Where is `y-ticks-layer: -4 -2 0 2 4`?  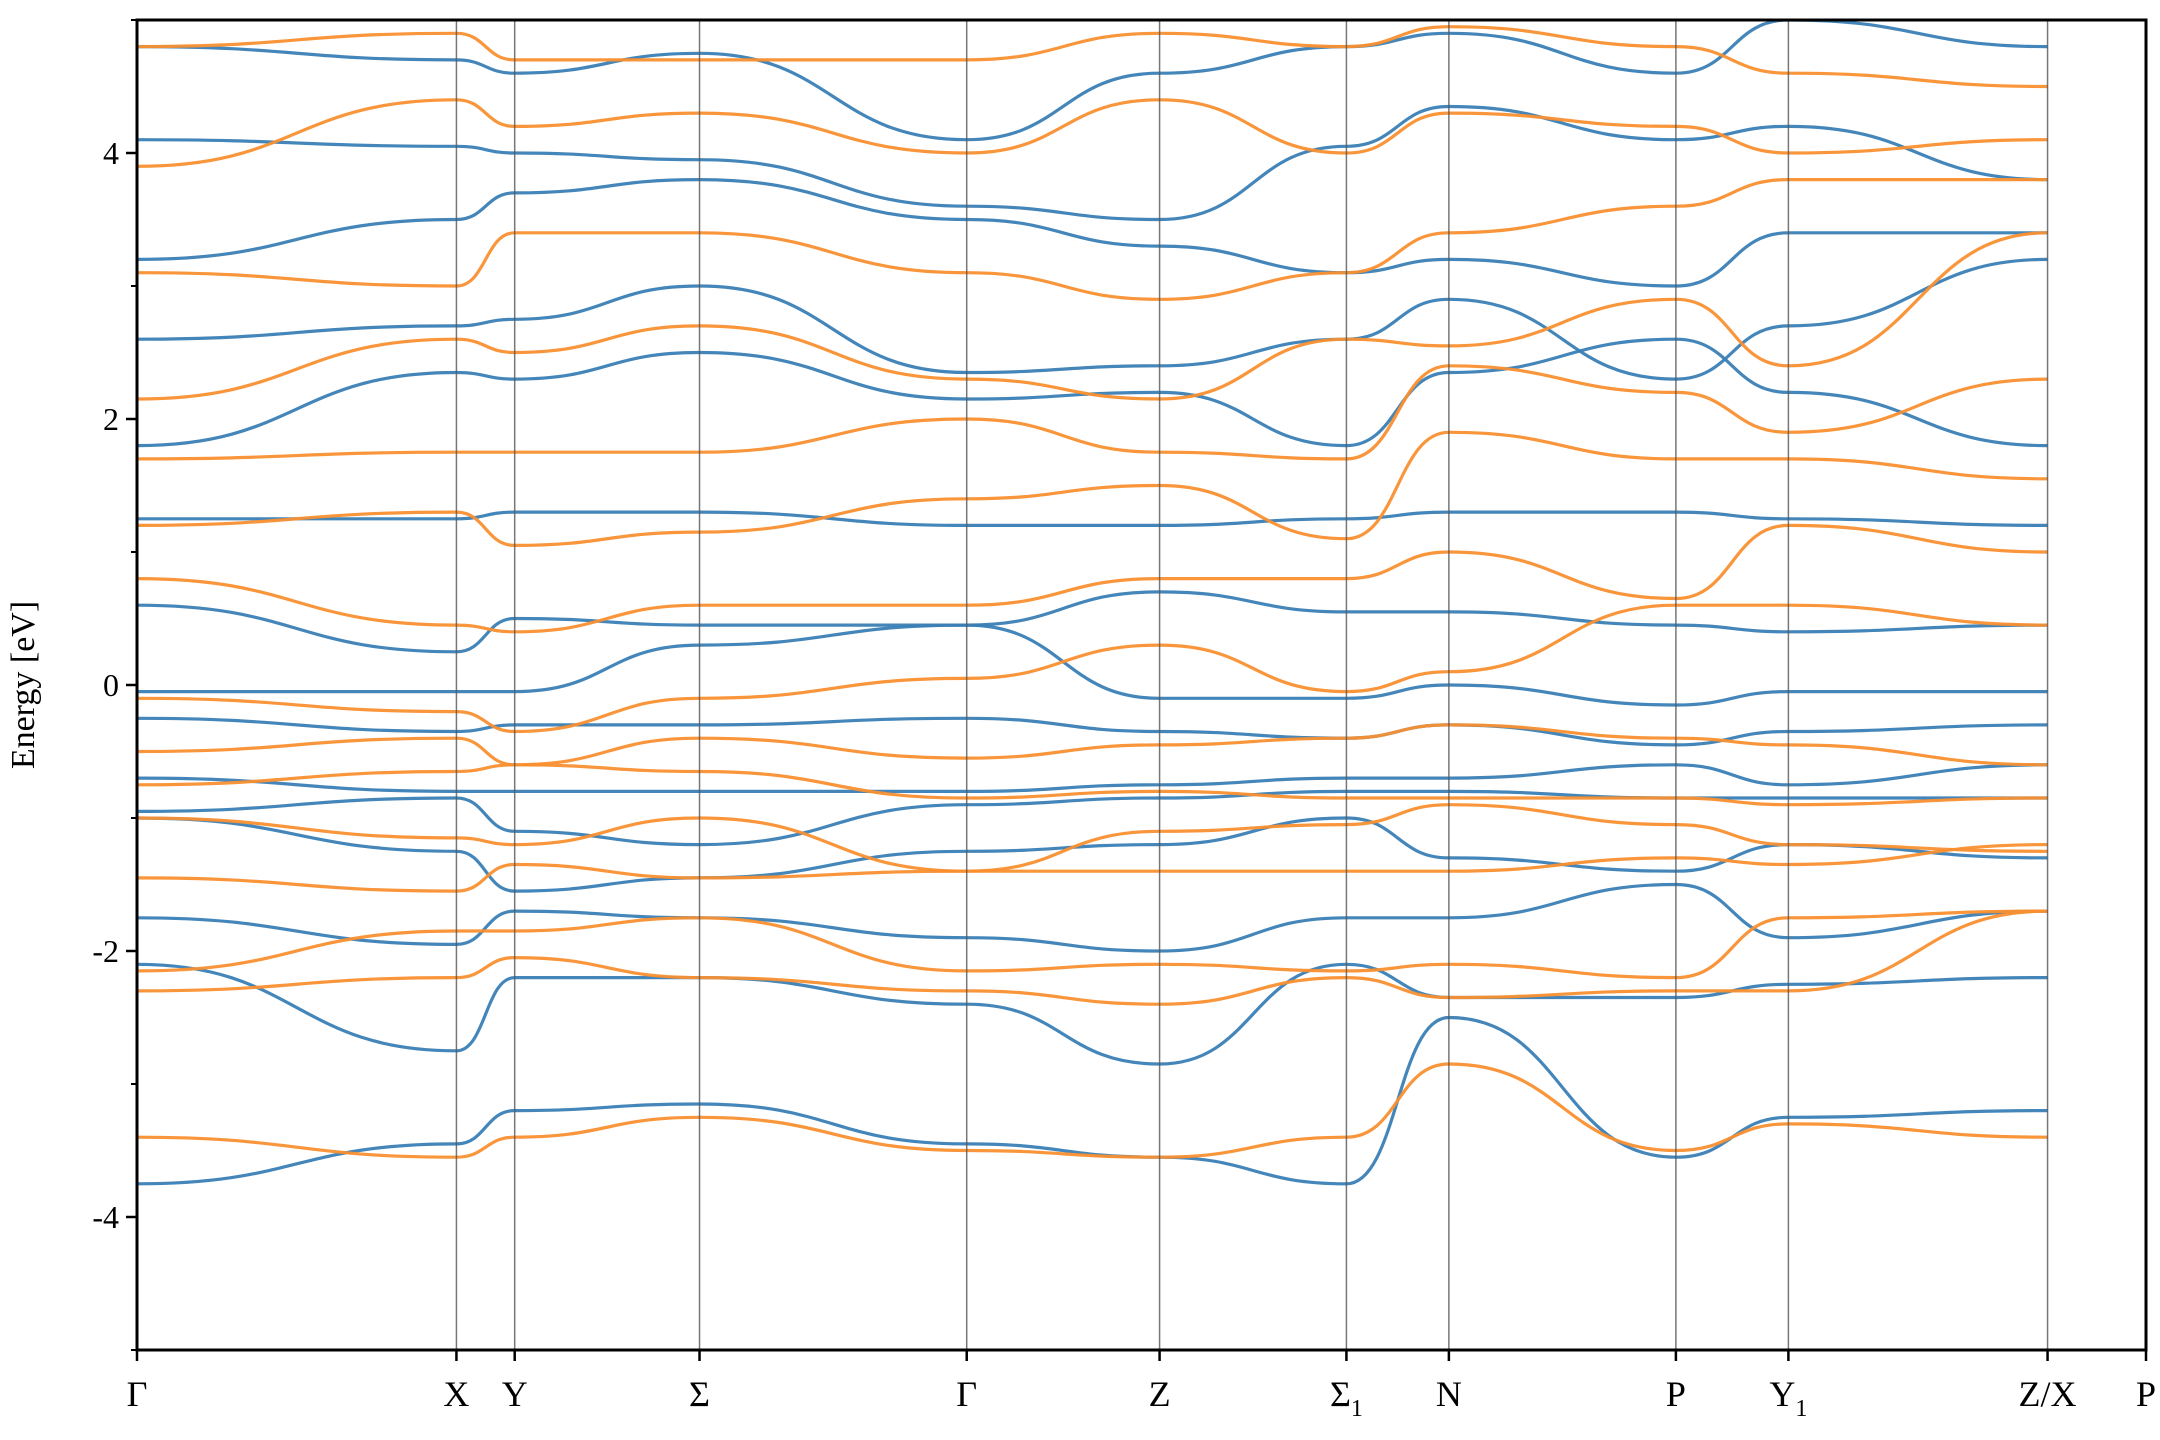 y-ticks-layer: -4 -2 0 2 4 is located at coordinates (114, 685).